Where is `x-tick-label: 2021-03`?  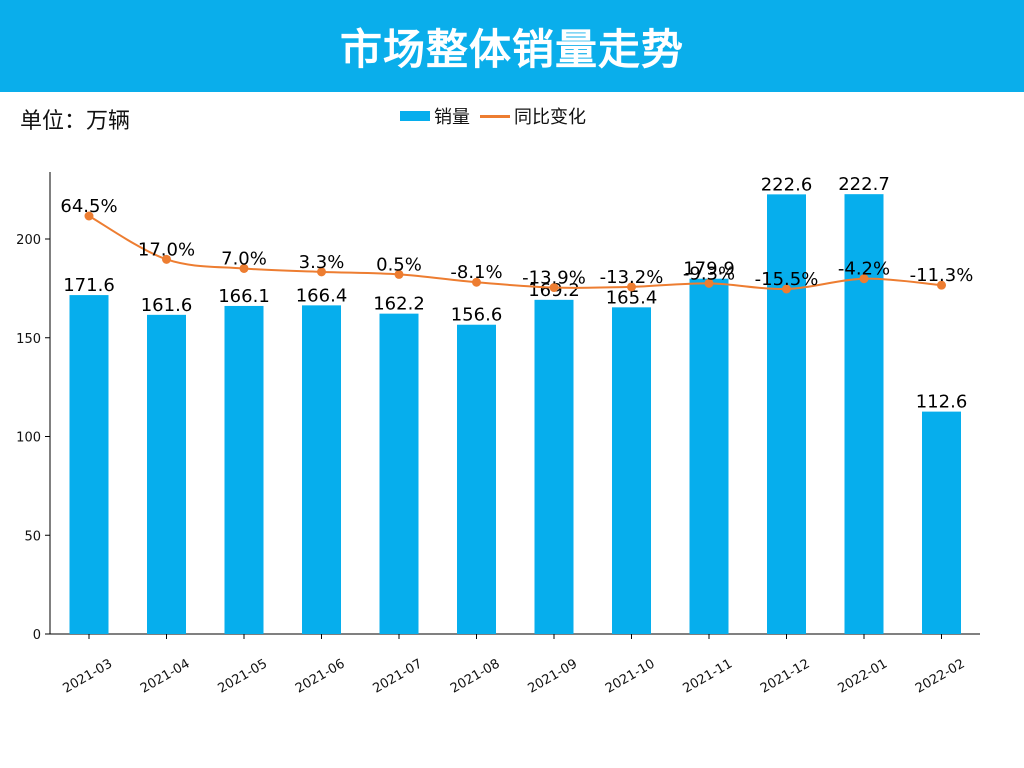
x-tick-label: 2021-03 is located at coordinates (87, 676).